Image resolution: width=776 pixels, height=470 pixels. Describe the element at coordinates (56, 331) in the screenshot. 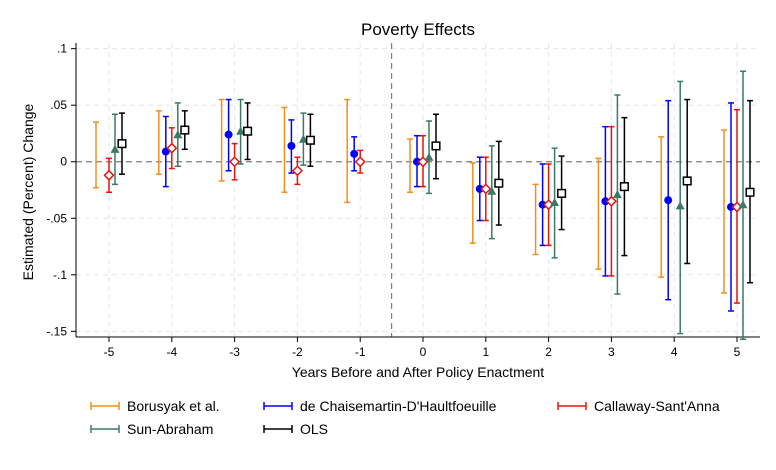

I see `y-tick-label: -.15` at that location.